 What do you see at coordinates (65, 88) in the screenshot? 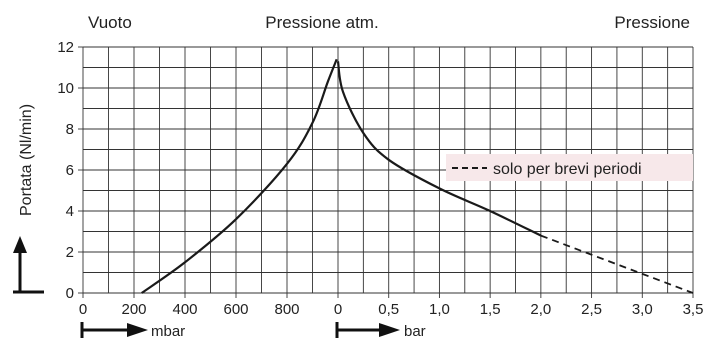
I see `y-tick-label: 10` at bounding box center [65, 88].